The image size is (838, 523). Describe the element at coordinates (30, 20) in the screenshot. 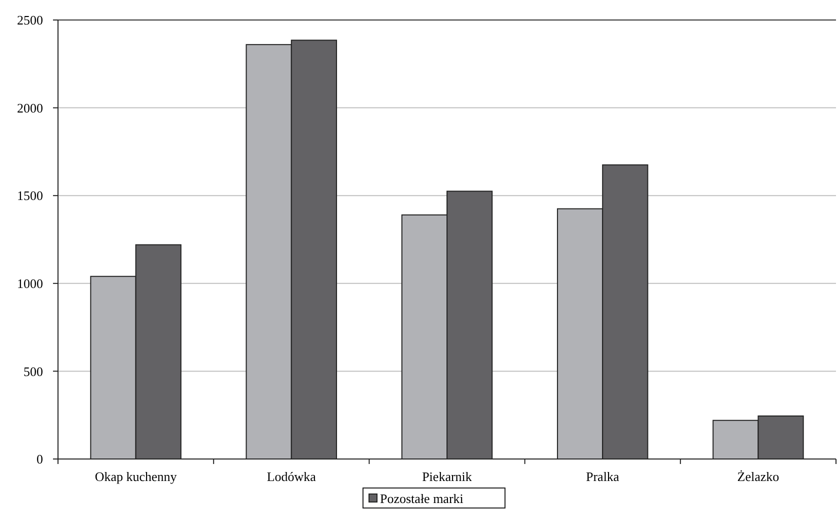

I see `y-tick-label: 2500` at that location.